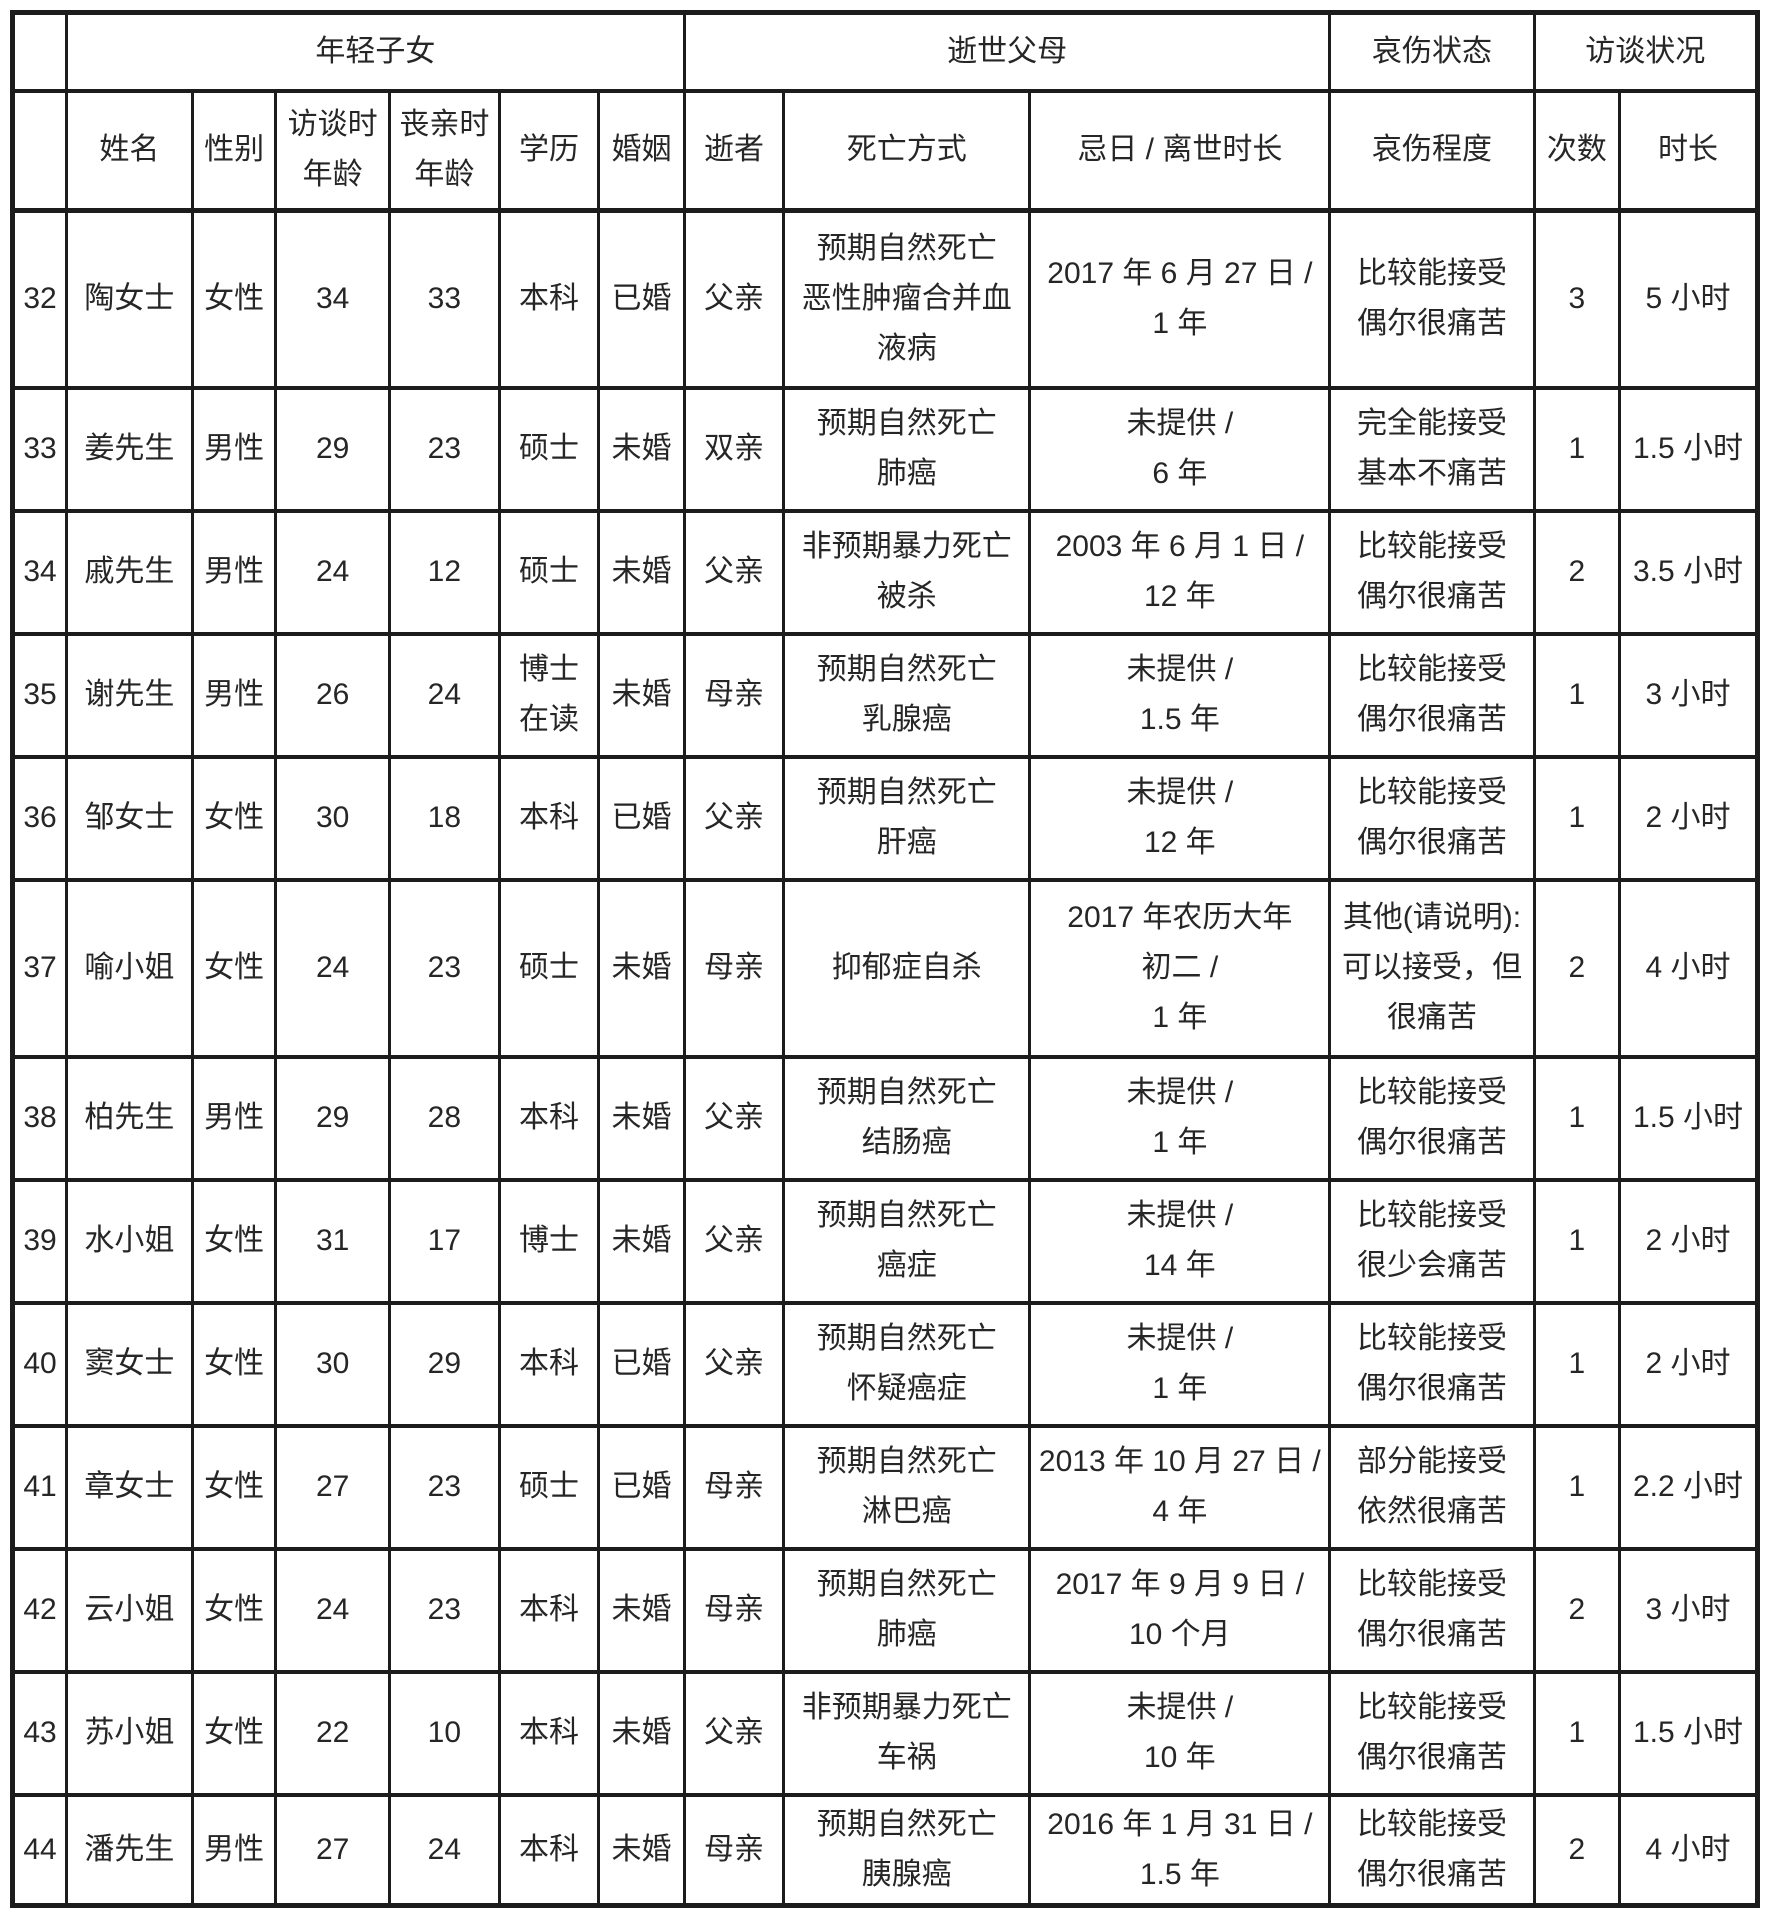 The height and width of the screenshot is (1918, 1770). What do you see at coordinates (332, 449) in the screenshot?
I see `cell-age-at-interview: 29` at bounding box center [332, 449].